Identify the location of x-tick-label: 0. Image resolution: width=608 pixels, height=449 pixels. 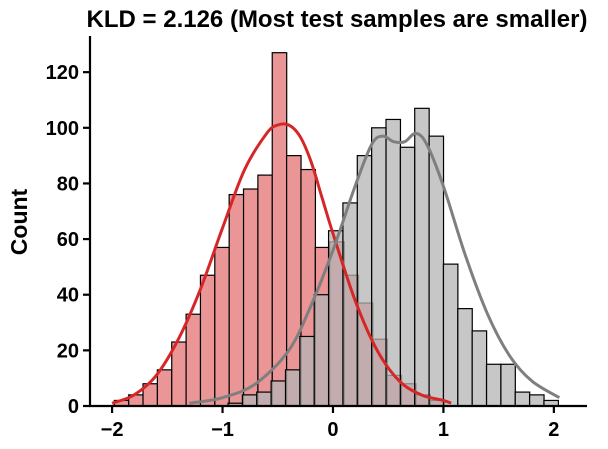
(332, 430).